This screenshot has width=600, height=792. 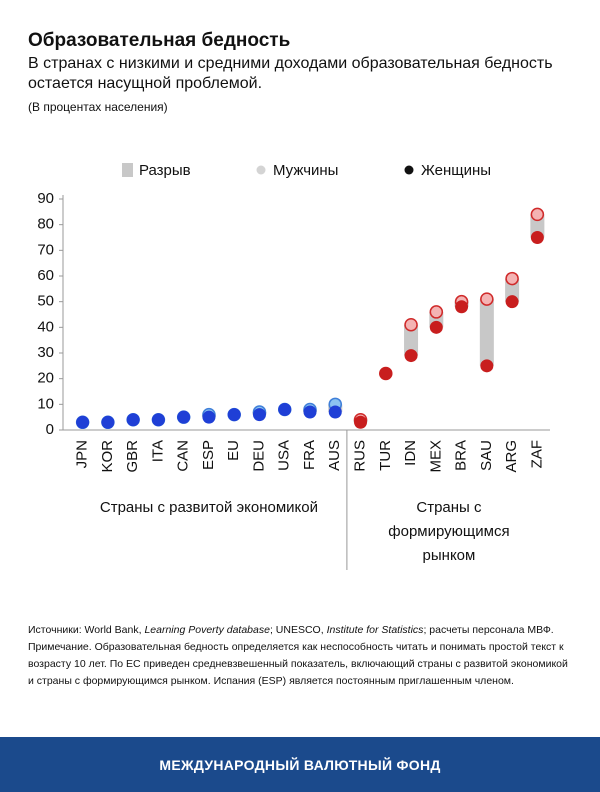 What do you see at coordinates (98, 107) in the screenshot?
I see `unit-note: (В процентах населения)` at bounding box center [98, 107].